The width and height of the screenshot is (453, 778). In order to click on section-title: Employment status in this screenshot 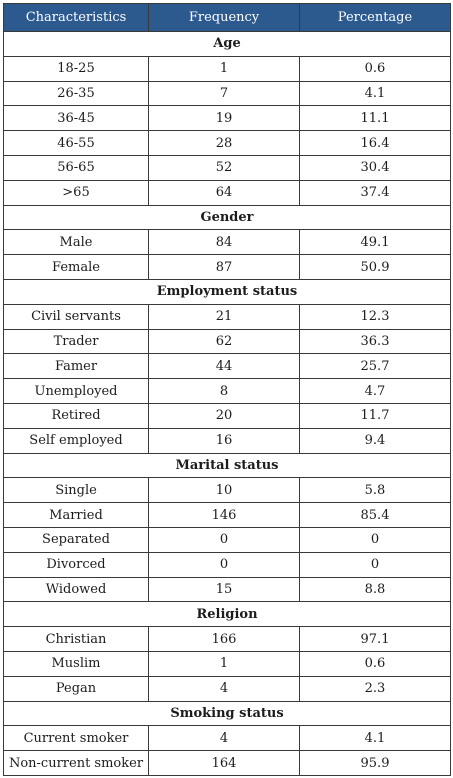, I will do `click(227, 291)`.